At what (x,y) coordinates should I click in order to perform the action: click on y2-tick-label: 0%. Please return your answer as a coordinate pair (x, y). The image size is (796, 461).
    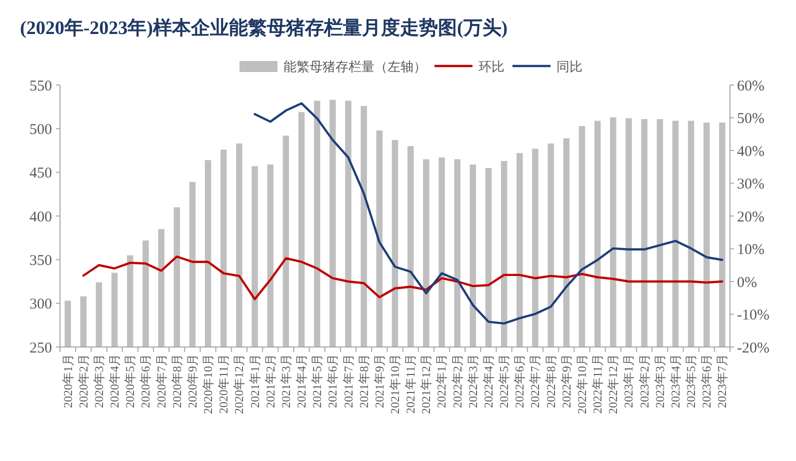
    Looking at the image, I should click on (747, 282).